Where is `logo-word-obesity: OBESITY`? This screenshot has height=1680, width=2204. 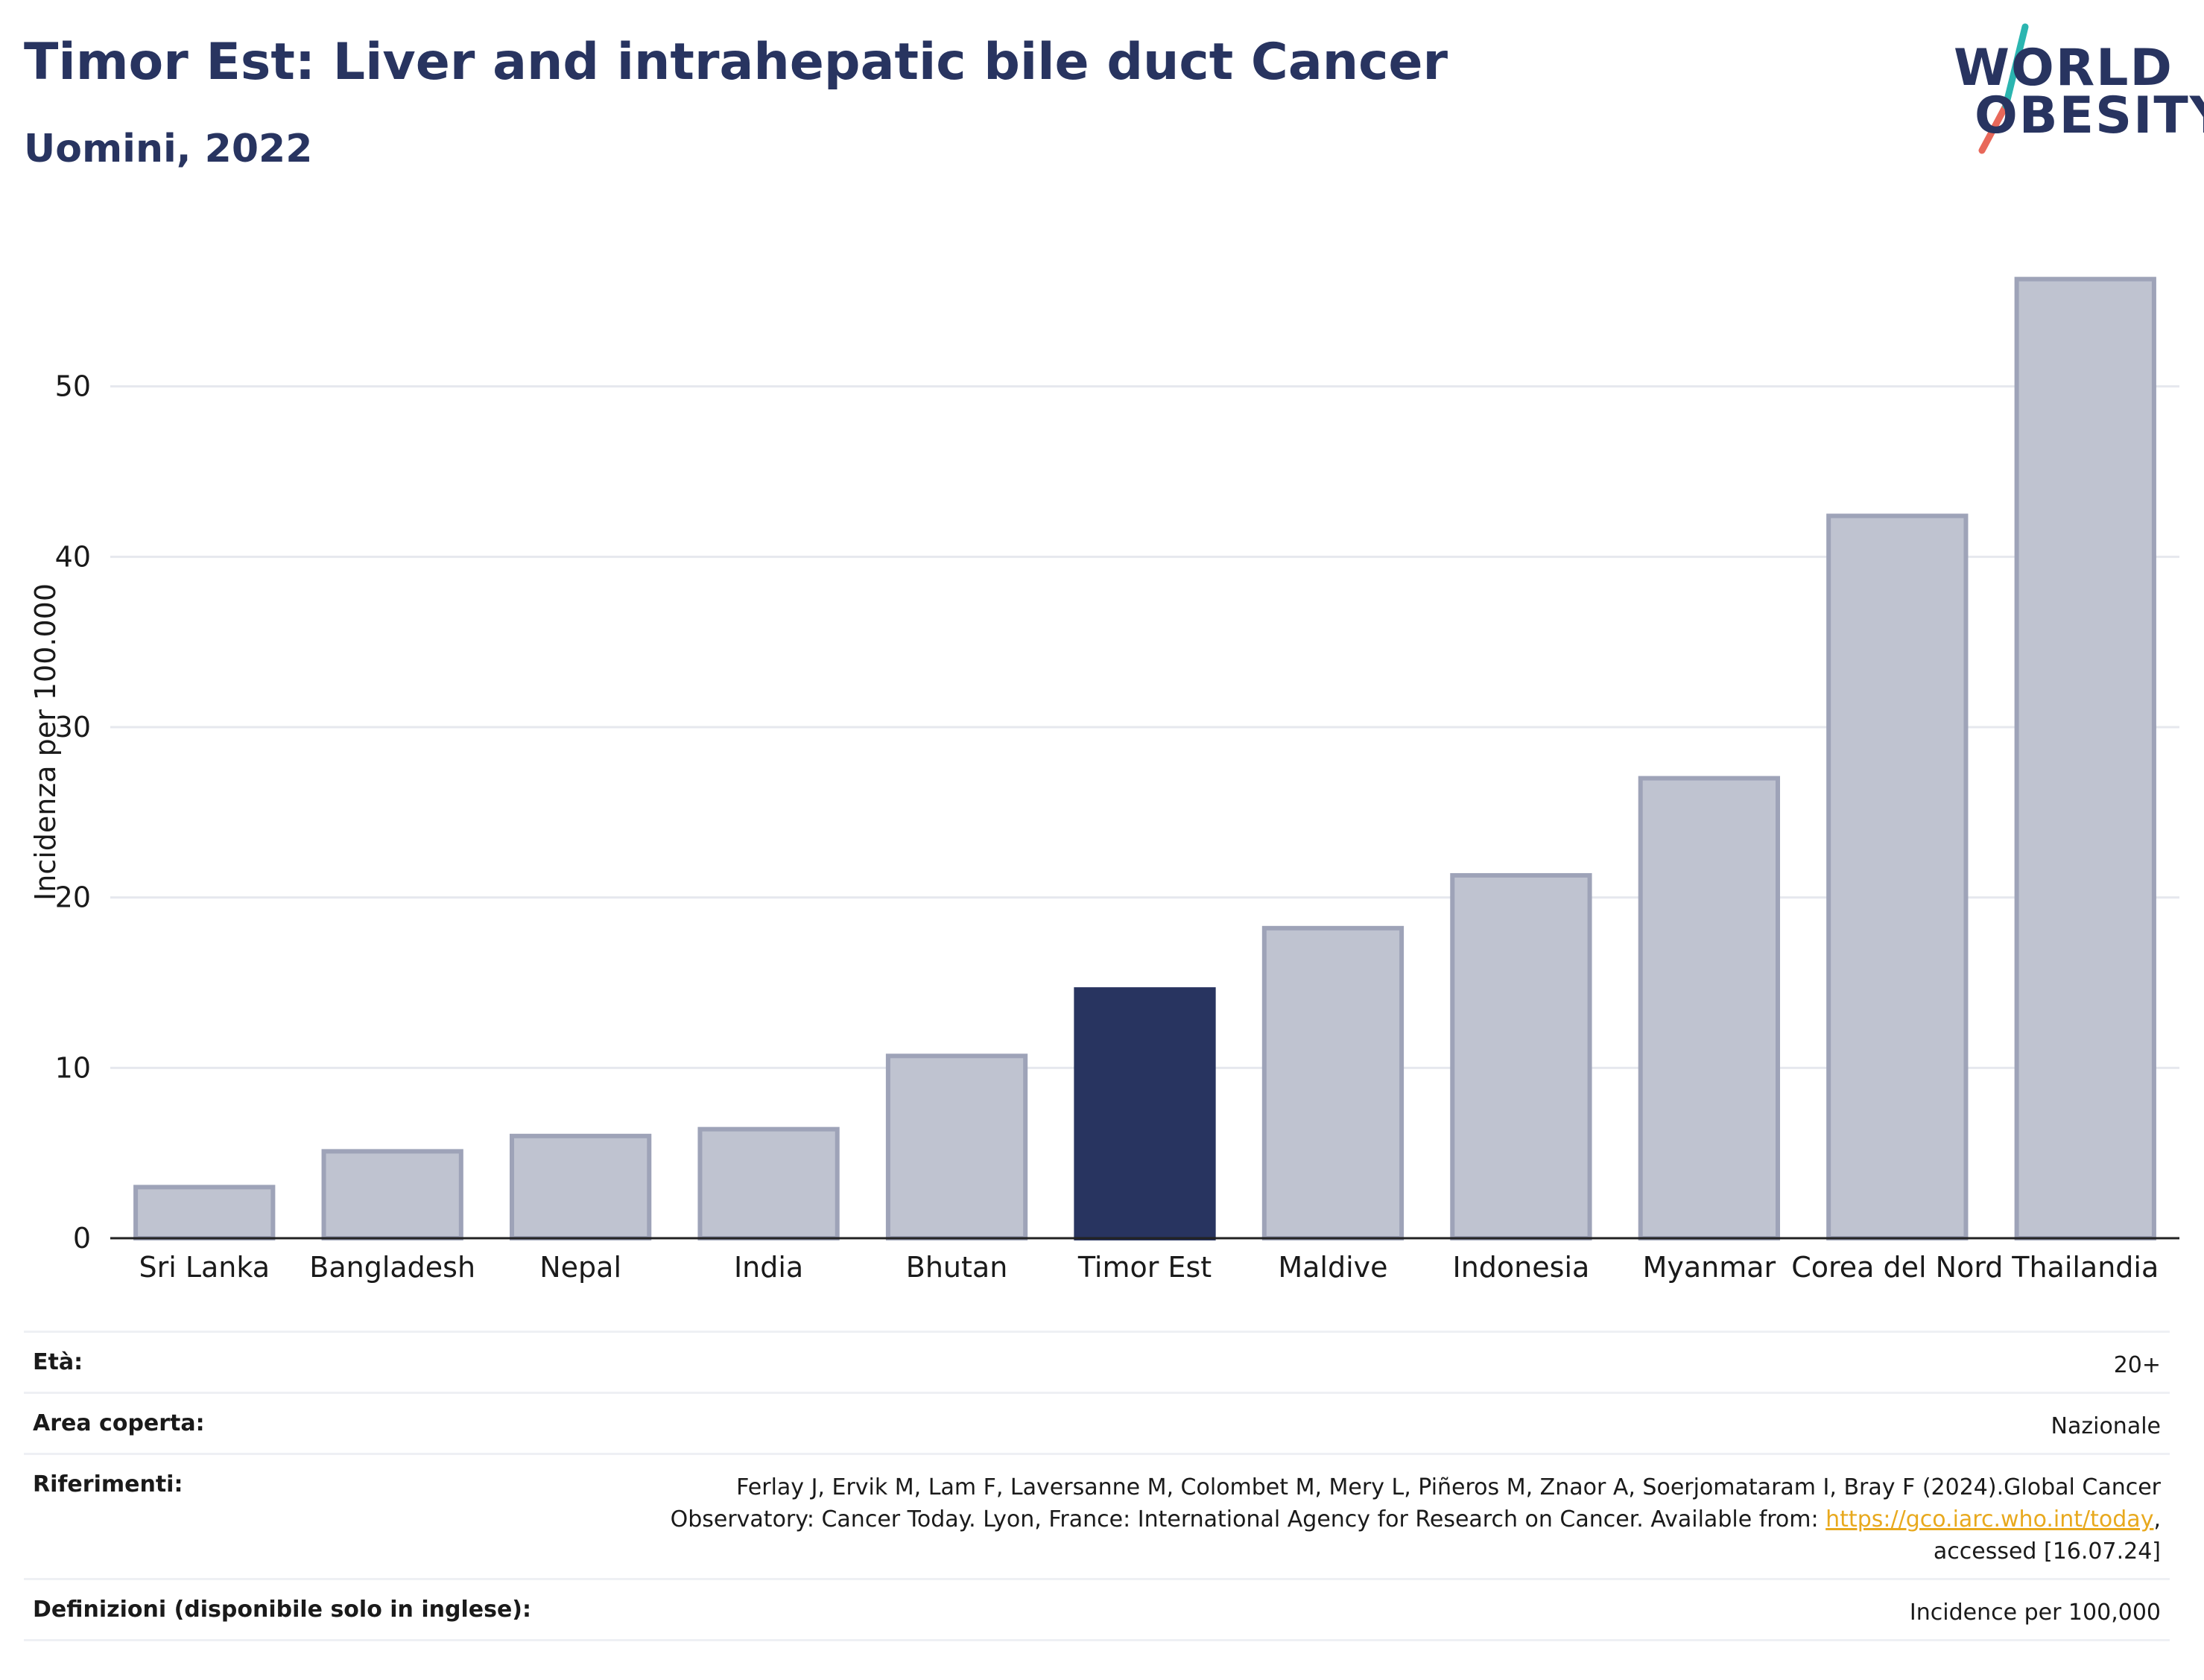
logo-word-obesity: OBESITY is located at coordinates (2089, 115).